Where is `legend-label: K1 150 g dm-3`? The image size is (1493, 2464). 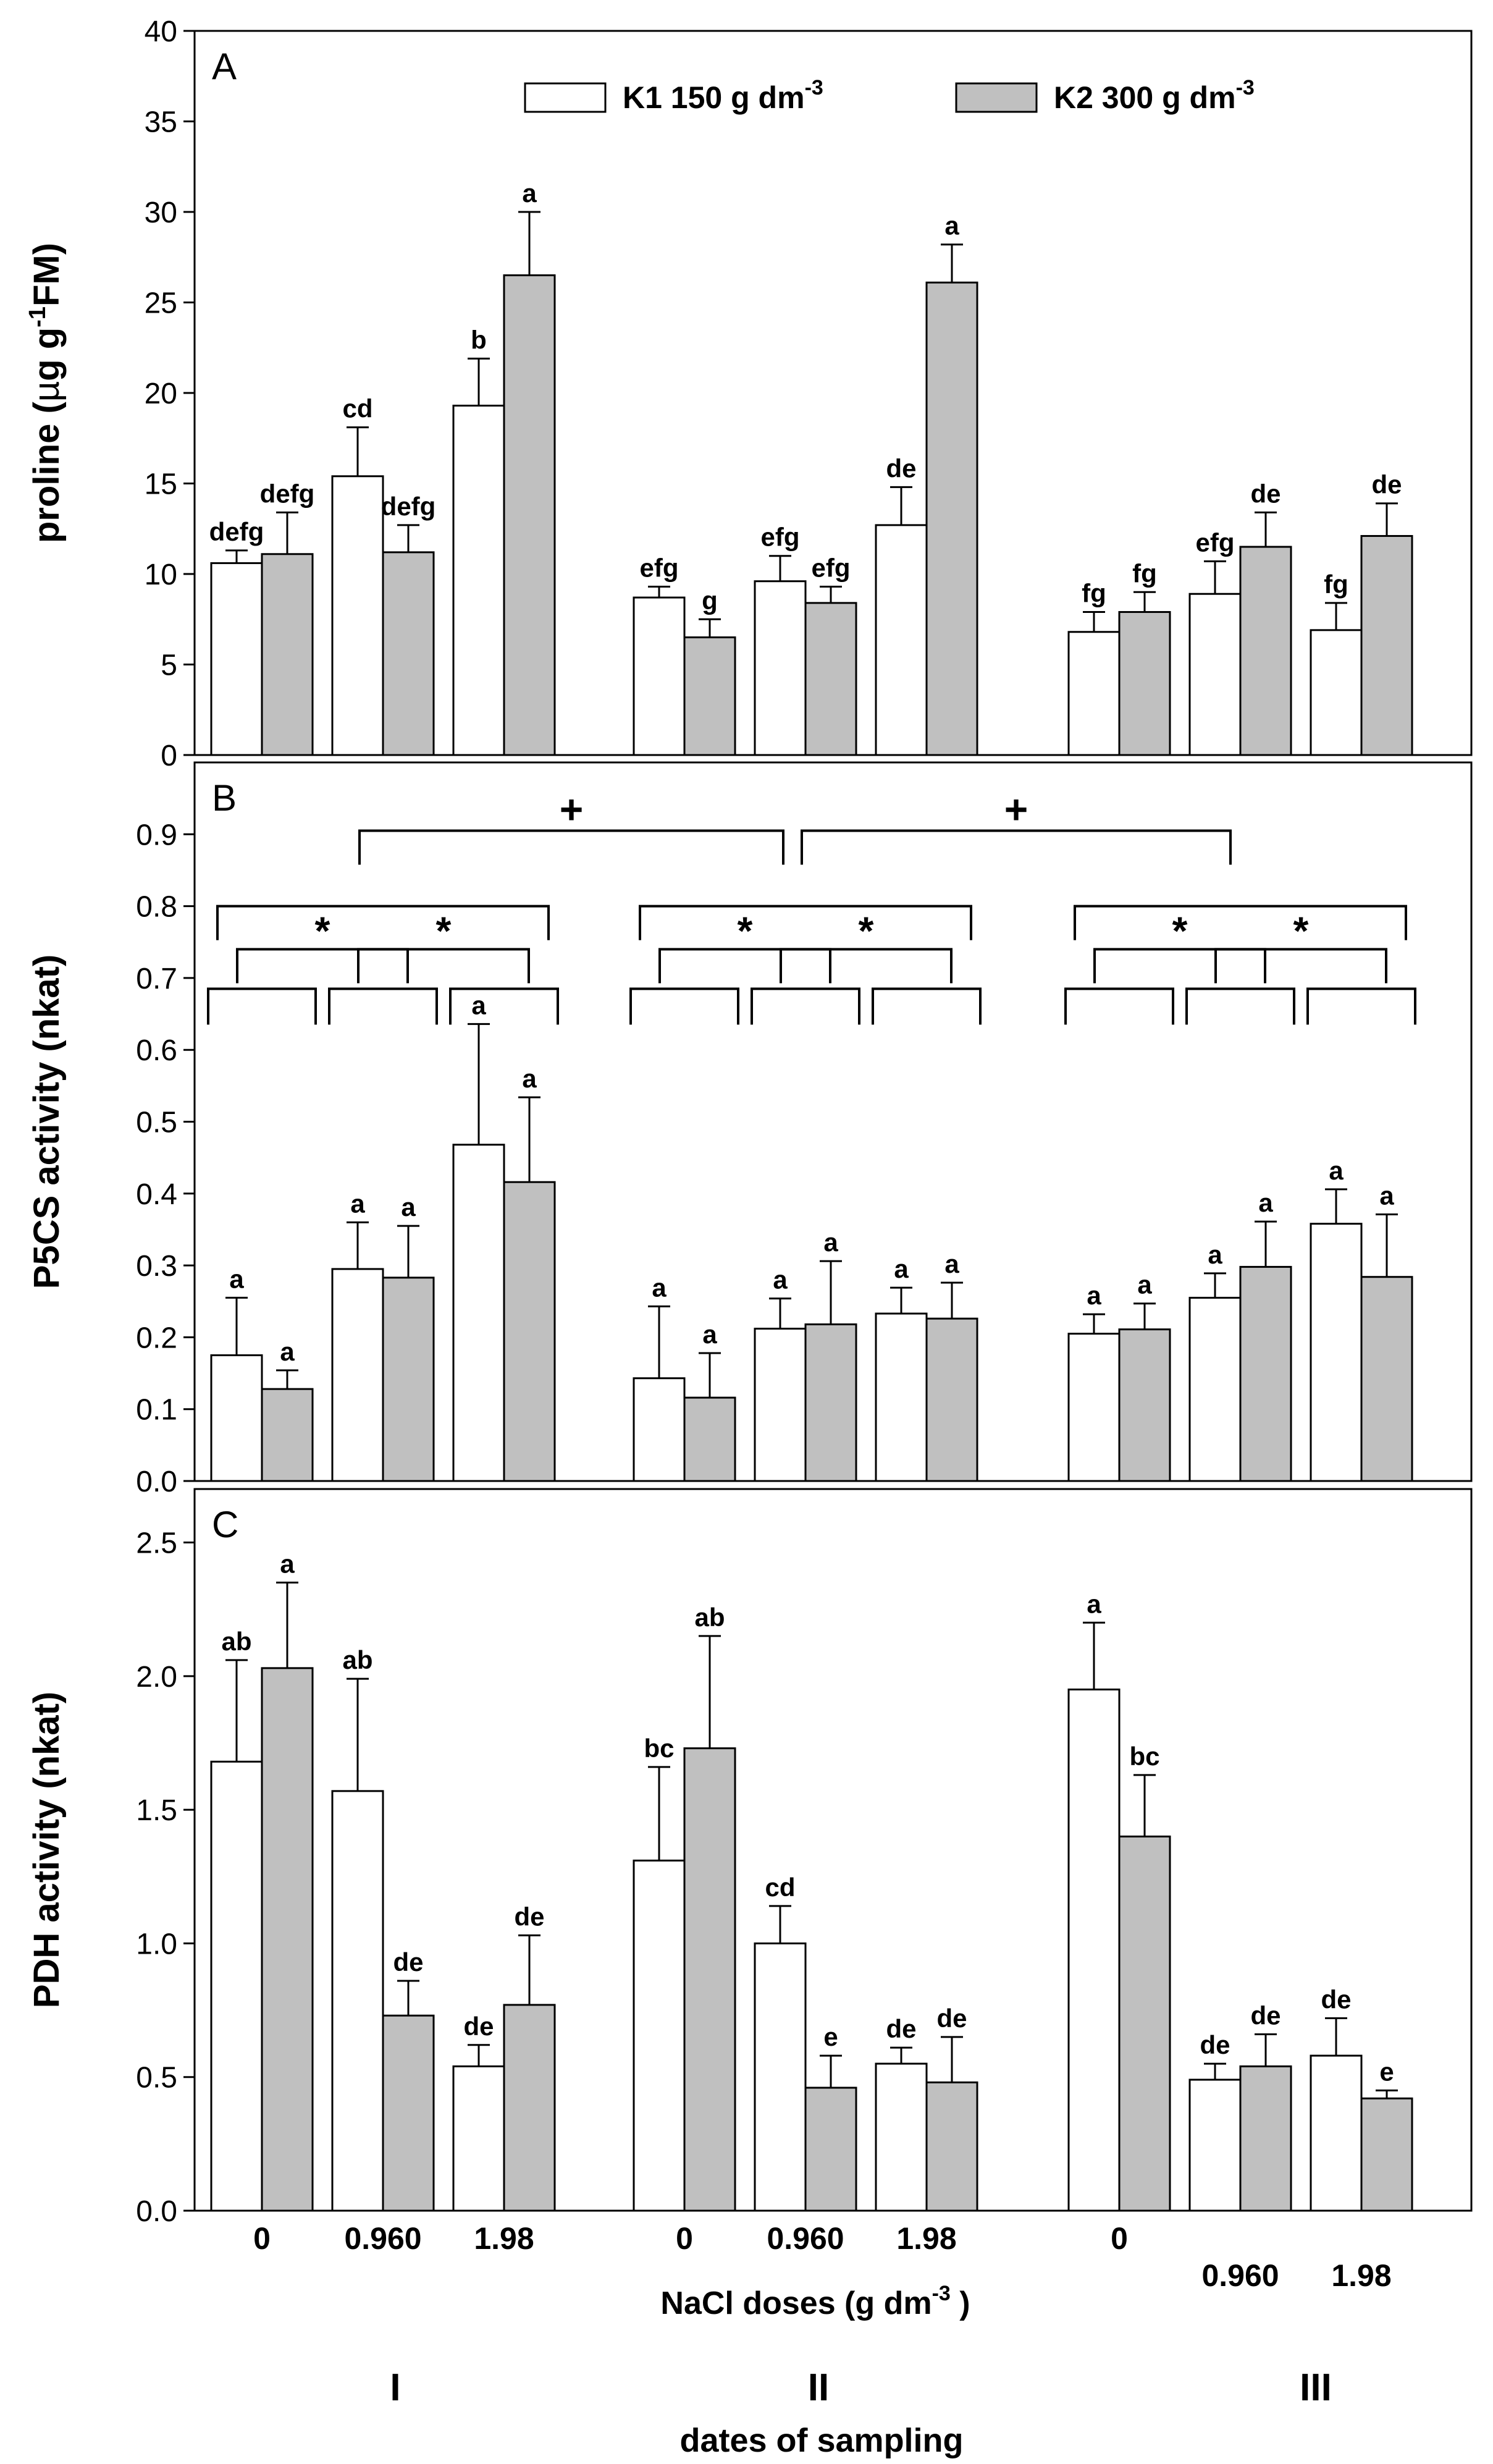 legend-label: K1 150 g dm-3 is located at coordinates (723, 95).